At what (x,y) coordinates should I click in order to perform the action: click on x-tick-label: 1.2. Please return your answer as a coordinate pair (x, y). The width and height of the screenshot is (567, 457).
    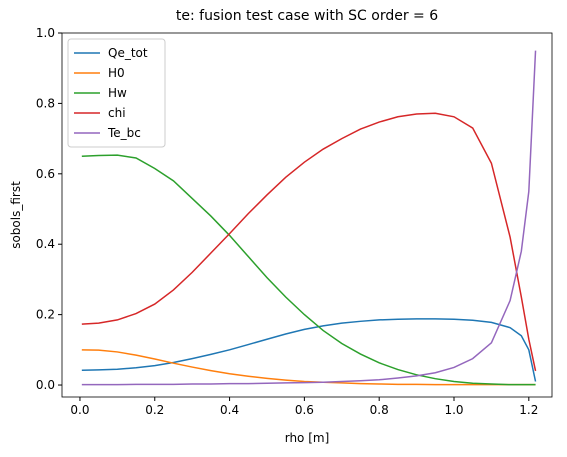
    Looking at the image, I should click on (528, 410).